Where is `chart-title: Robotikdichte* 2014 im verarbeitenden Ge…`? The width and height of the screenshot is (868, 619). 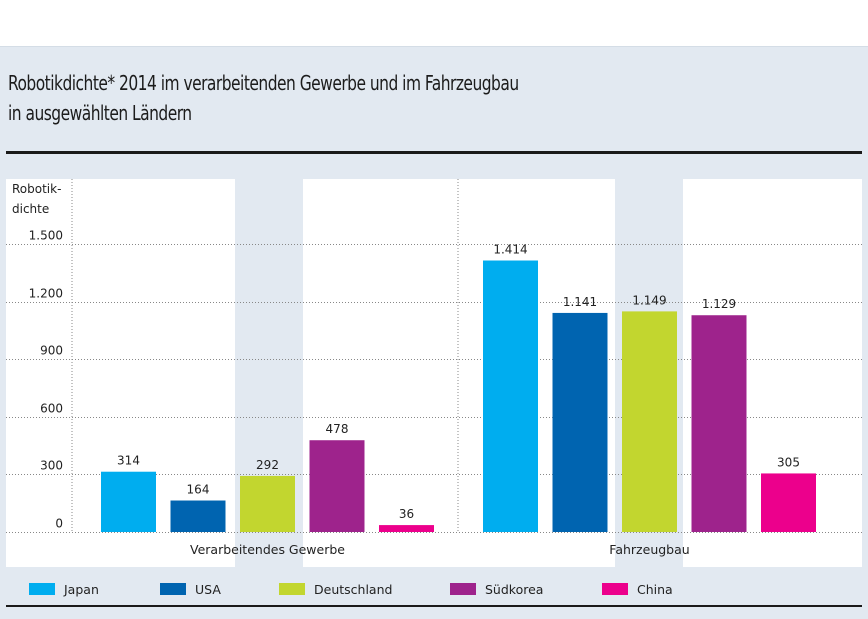 chart-title: Robotikdichte* 2014 im verarbeitenden Ge… is located at coordinates (263, 98).